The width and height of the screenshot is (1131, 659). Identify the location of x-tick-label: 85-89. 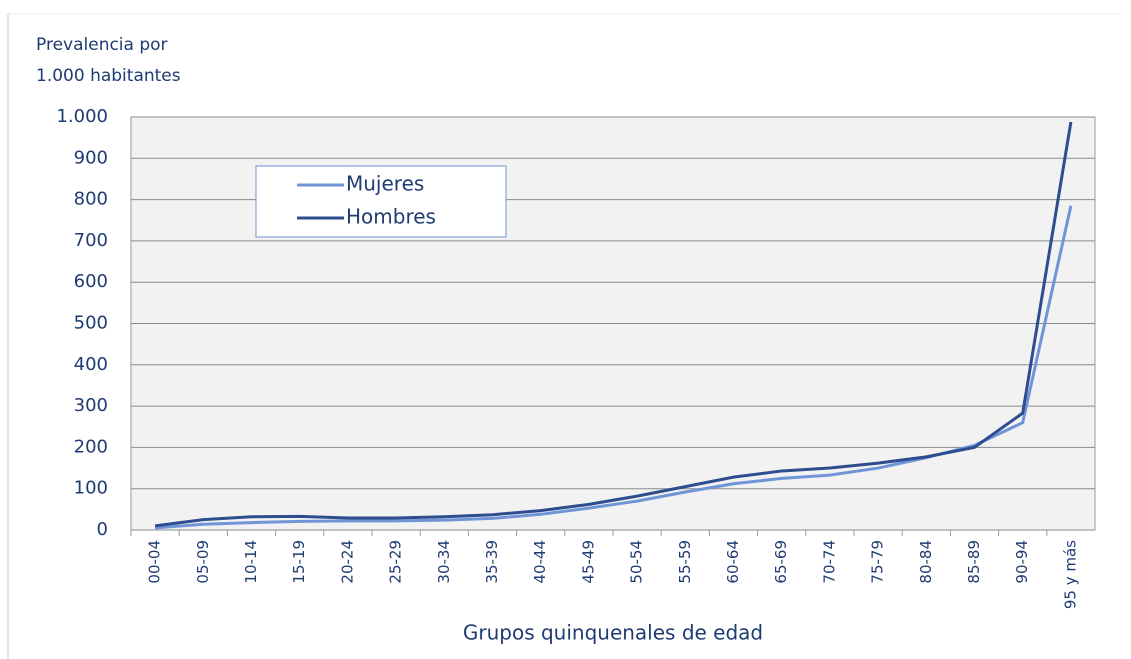
(974, 562).